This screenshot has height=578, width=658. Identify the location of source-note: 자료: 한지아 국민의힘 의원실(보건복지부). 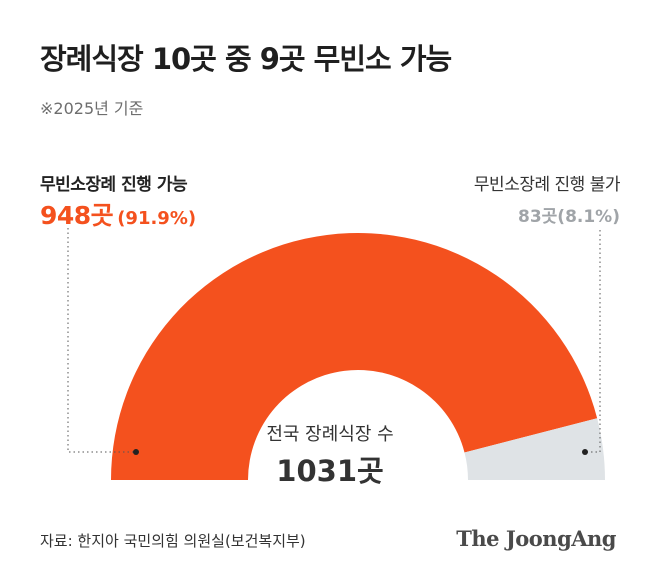
(173, 541).